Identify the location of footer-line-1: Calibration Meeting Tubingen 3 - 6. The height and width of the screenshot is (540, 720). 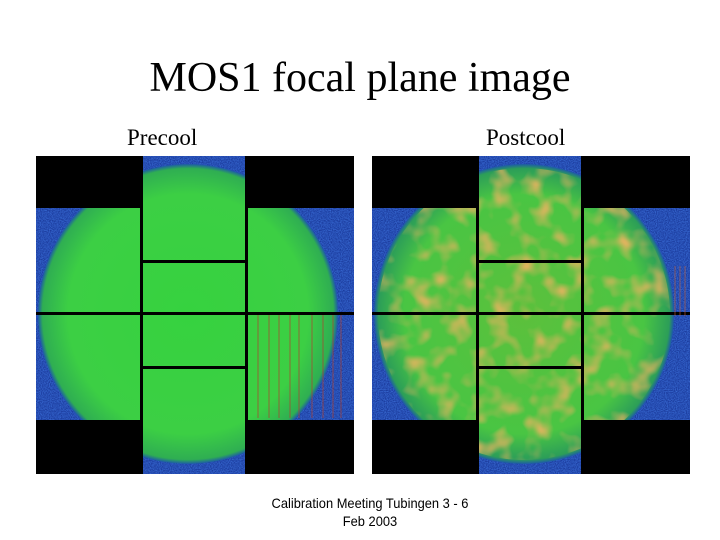
(370, 503).